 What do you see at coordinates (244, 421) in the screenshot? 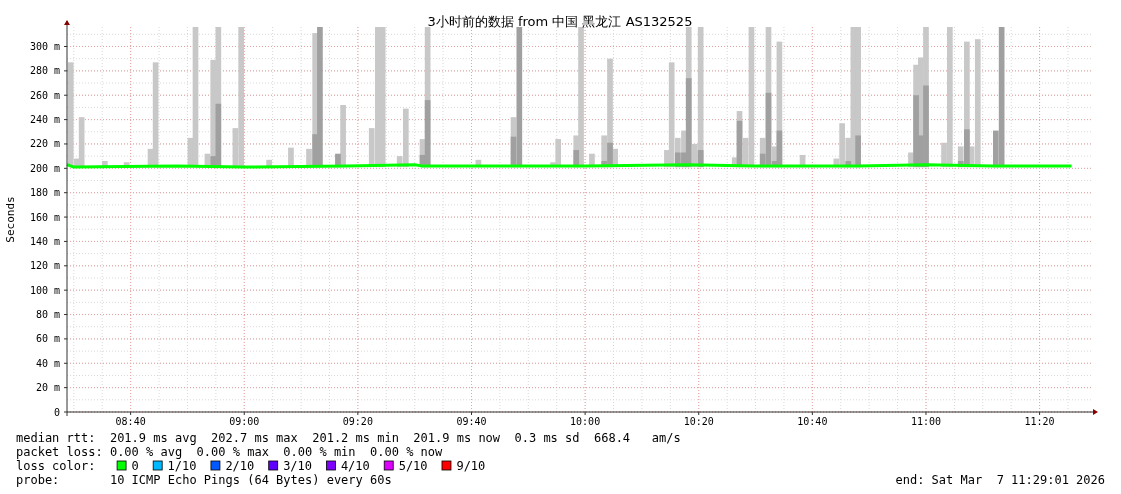
I see `x-tick-label: 09:00` at bounding box center [244, 421].